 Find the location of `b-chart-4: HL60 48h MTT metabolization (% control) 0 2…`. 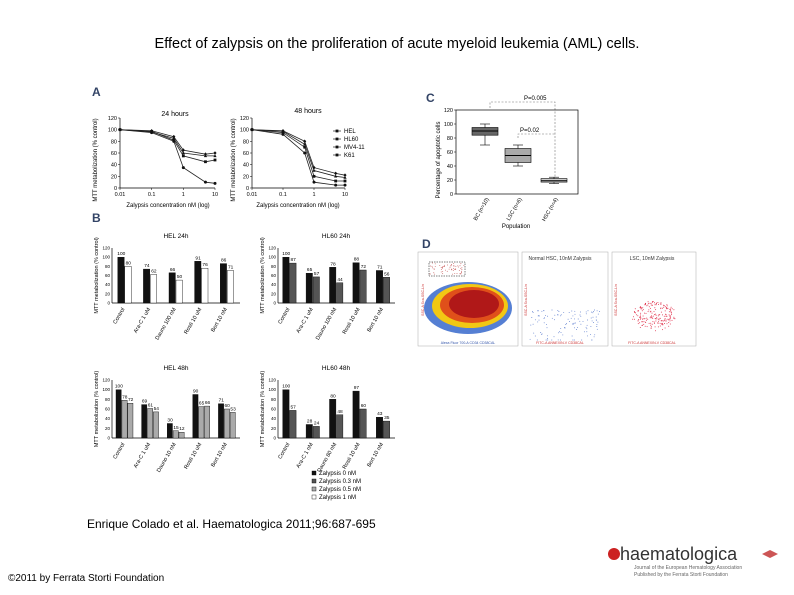

b-chart-4: HL60 48h MTT metabolization (% control) 0 2… is located at coordinates (327, 419).